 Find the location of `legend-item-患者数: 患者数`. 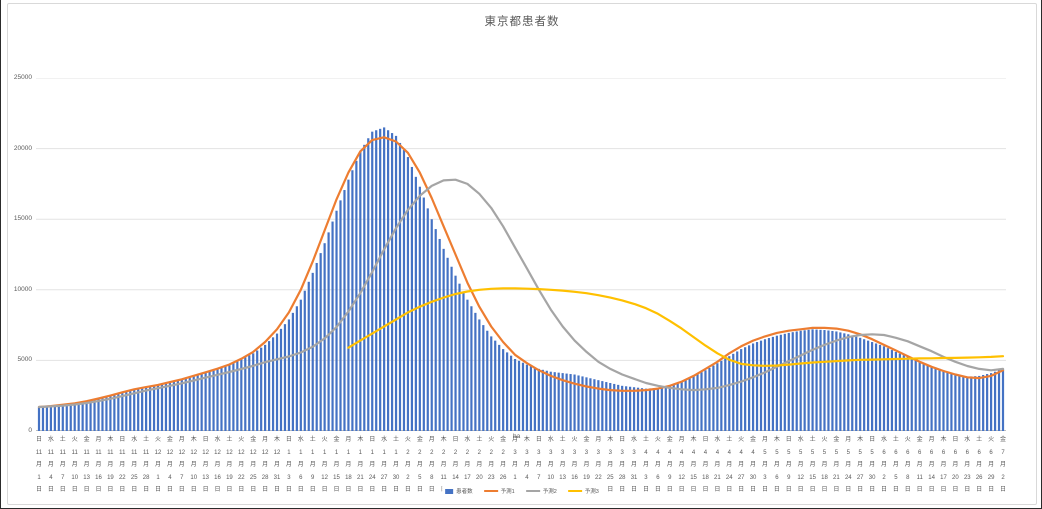

legend-item-患者数: 患者数 is located at coordinates (459, 491).